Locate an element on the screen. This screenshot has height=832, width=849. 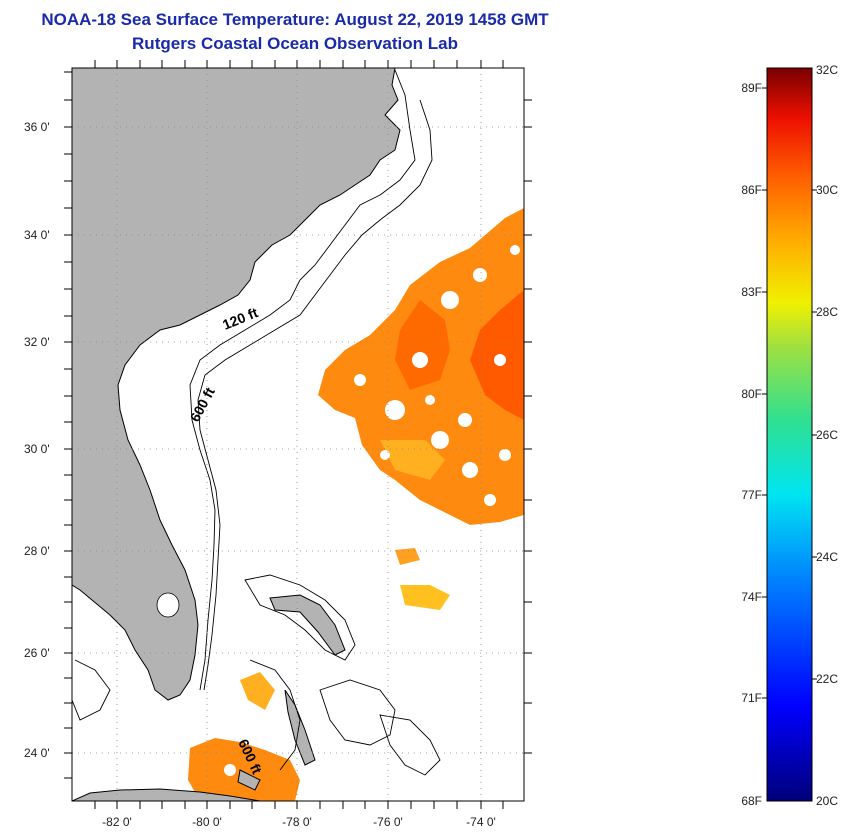
lat-label: 30 0' is located at coordinates (37, 449).